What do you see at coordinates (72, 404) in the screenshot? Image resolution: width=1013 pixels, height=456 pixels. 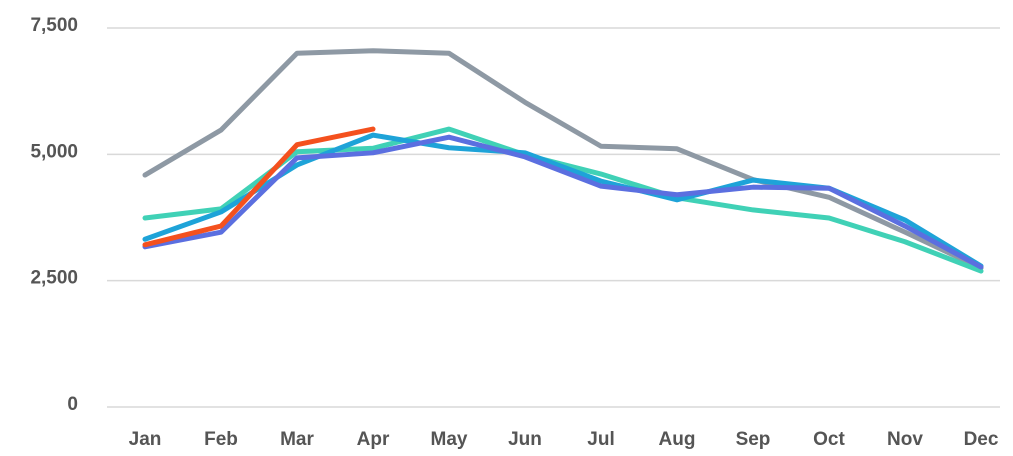 I see `y-tick-label: 0` at bounding box center [72, 404].